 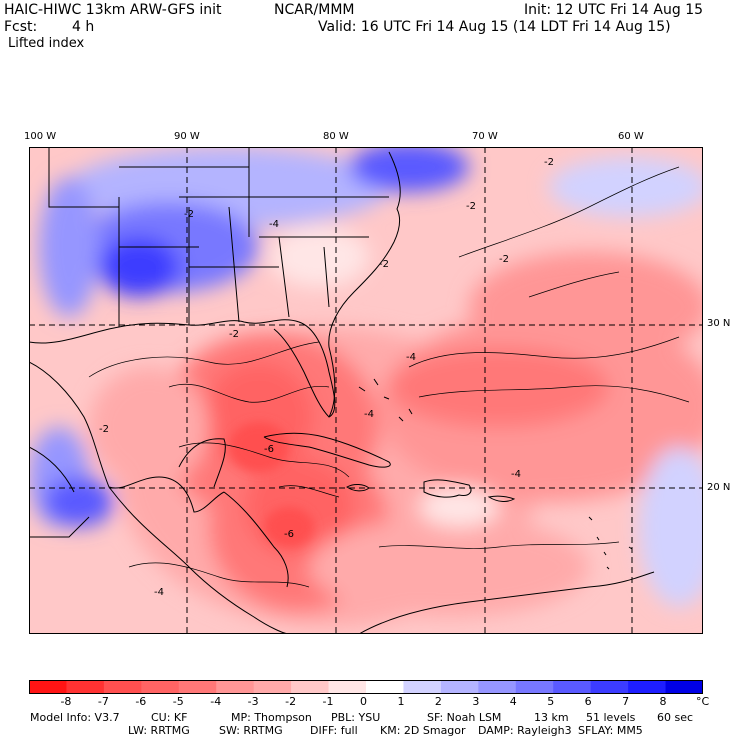 What do you see at coordinates (626, 701) in the screenshot?
I see `legend-tick-label: 7` at bounding box center [626, 701].